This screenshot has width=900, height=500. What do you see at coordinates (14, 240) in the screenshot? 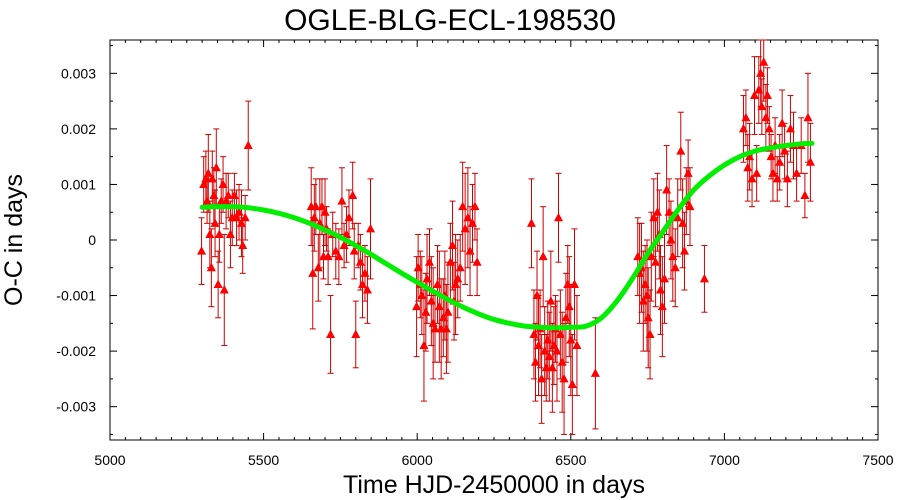
I see `y-axis-label: O-C in days` at bounding box center [14, 240].